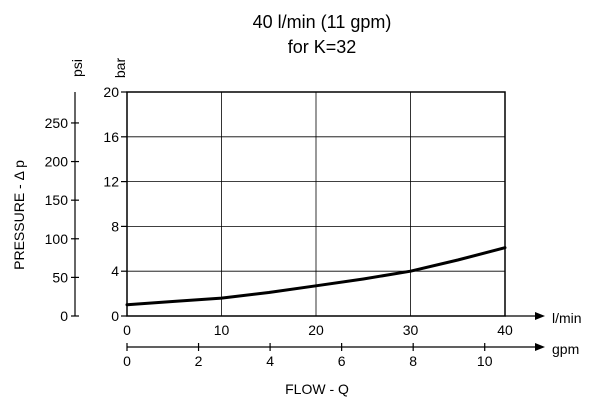  Describe the element at coordinates (127, 330) in the screenshot. I see `lmin-tick-label: 0` at that location.